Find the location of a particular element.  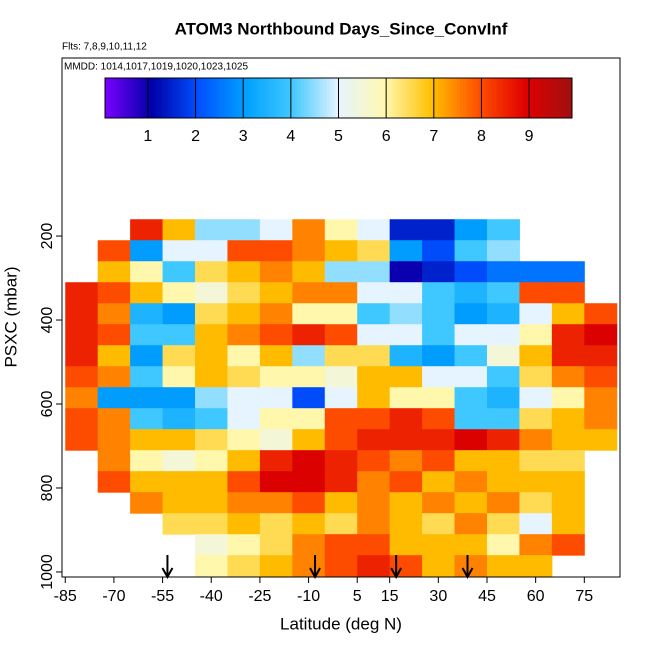

y-tick-label: 800 is located at coordinates (47, 488).